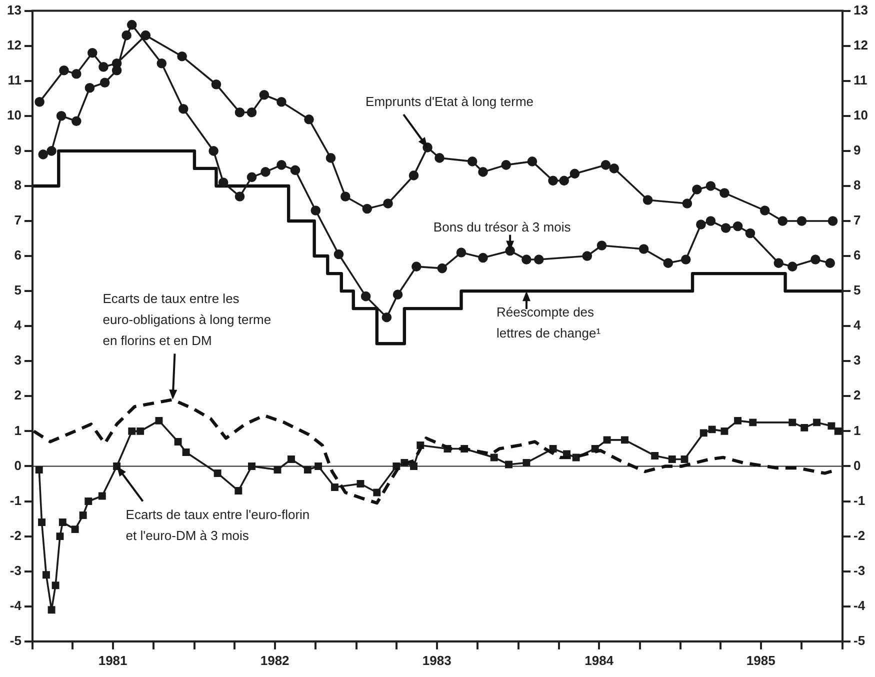 The image size is (875, 677). What do you see at coordinates (437, 660) in the screenshot?
I see `x-tick-label: 1983` at bounding box center [437, 660].